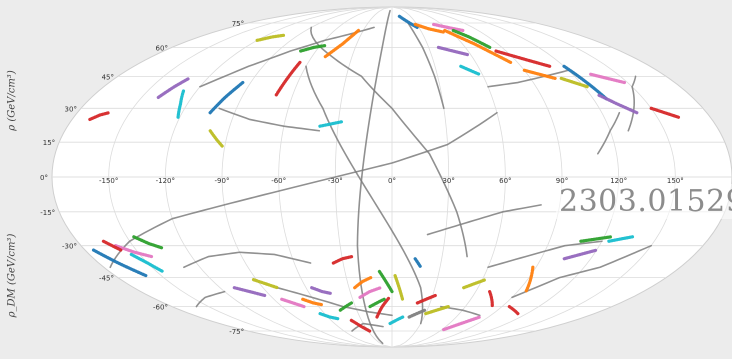 The height and width of the screenshot is (359, 732). I want to click on lon-tick-label: 150°, so click(675, 181).